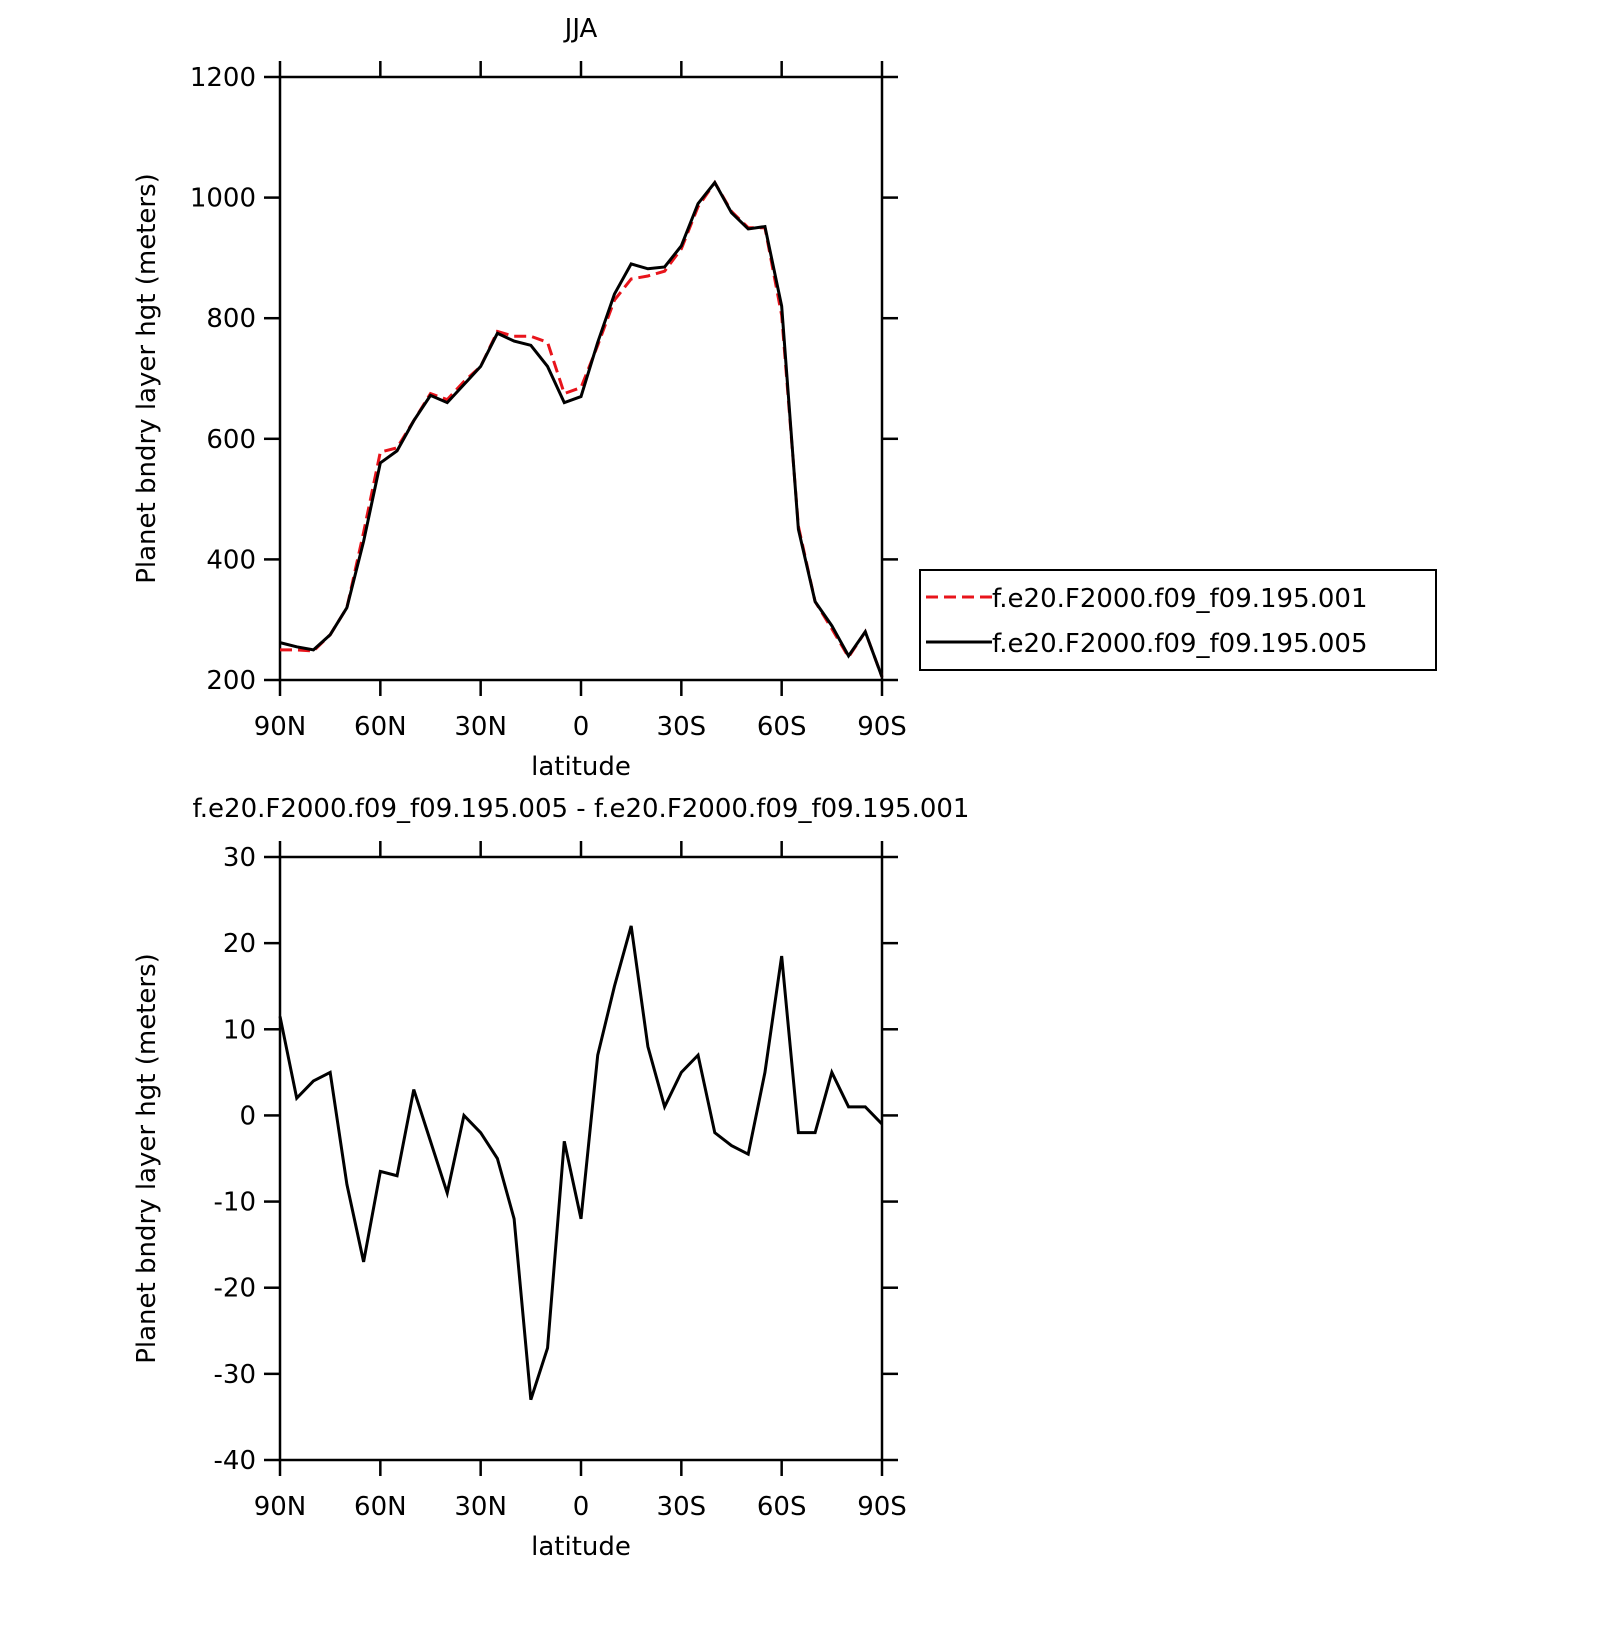  What do you see at coordinates (231, 681) in the screenshot?
I see `y-tick-label: 200` at bounding box center [231, 681].